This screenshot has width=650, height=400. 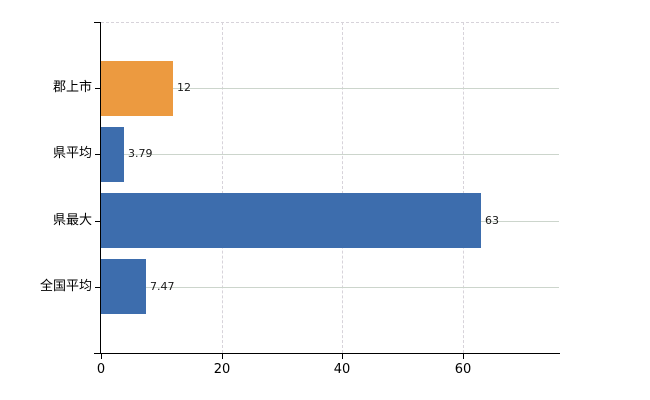 What do you see at coordinates (101, 369) in the screenshot?
I see `x-axis-tick-label: 0` at bounding box center [101, 369].